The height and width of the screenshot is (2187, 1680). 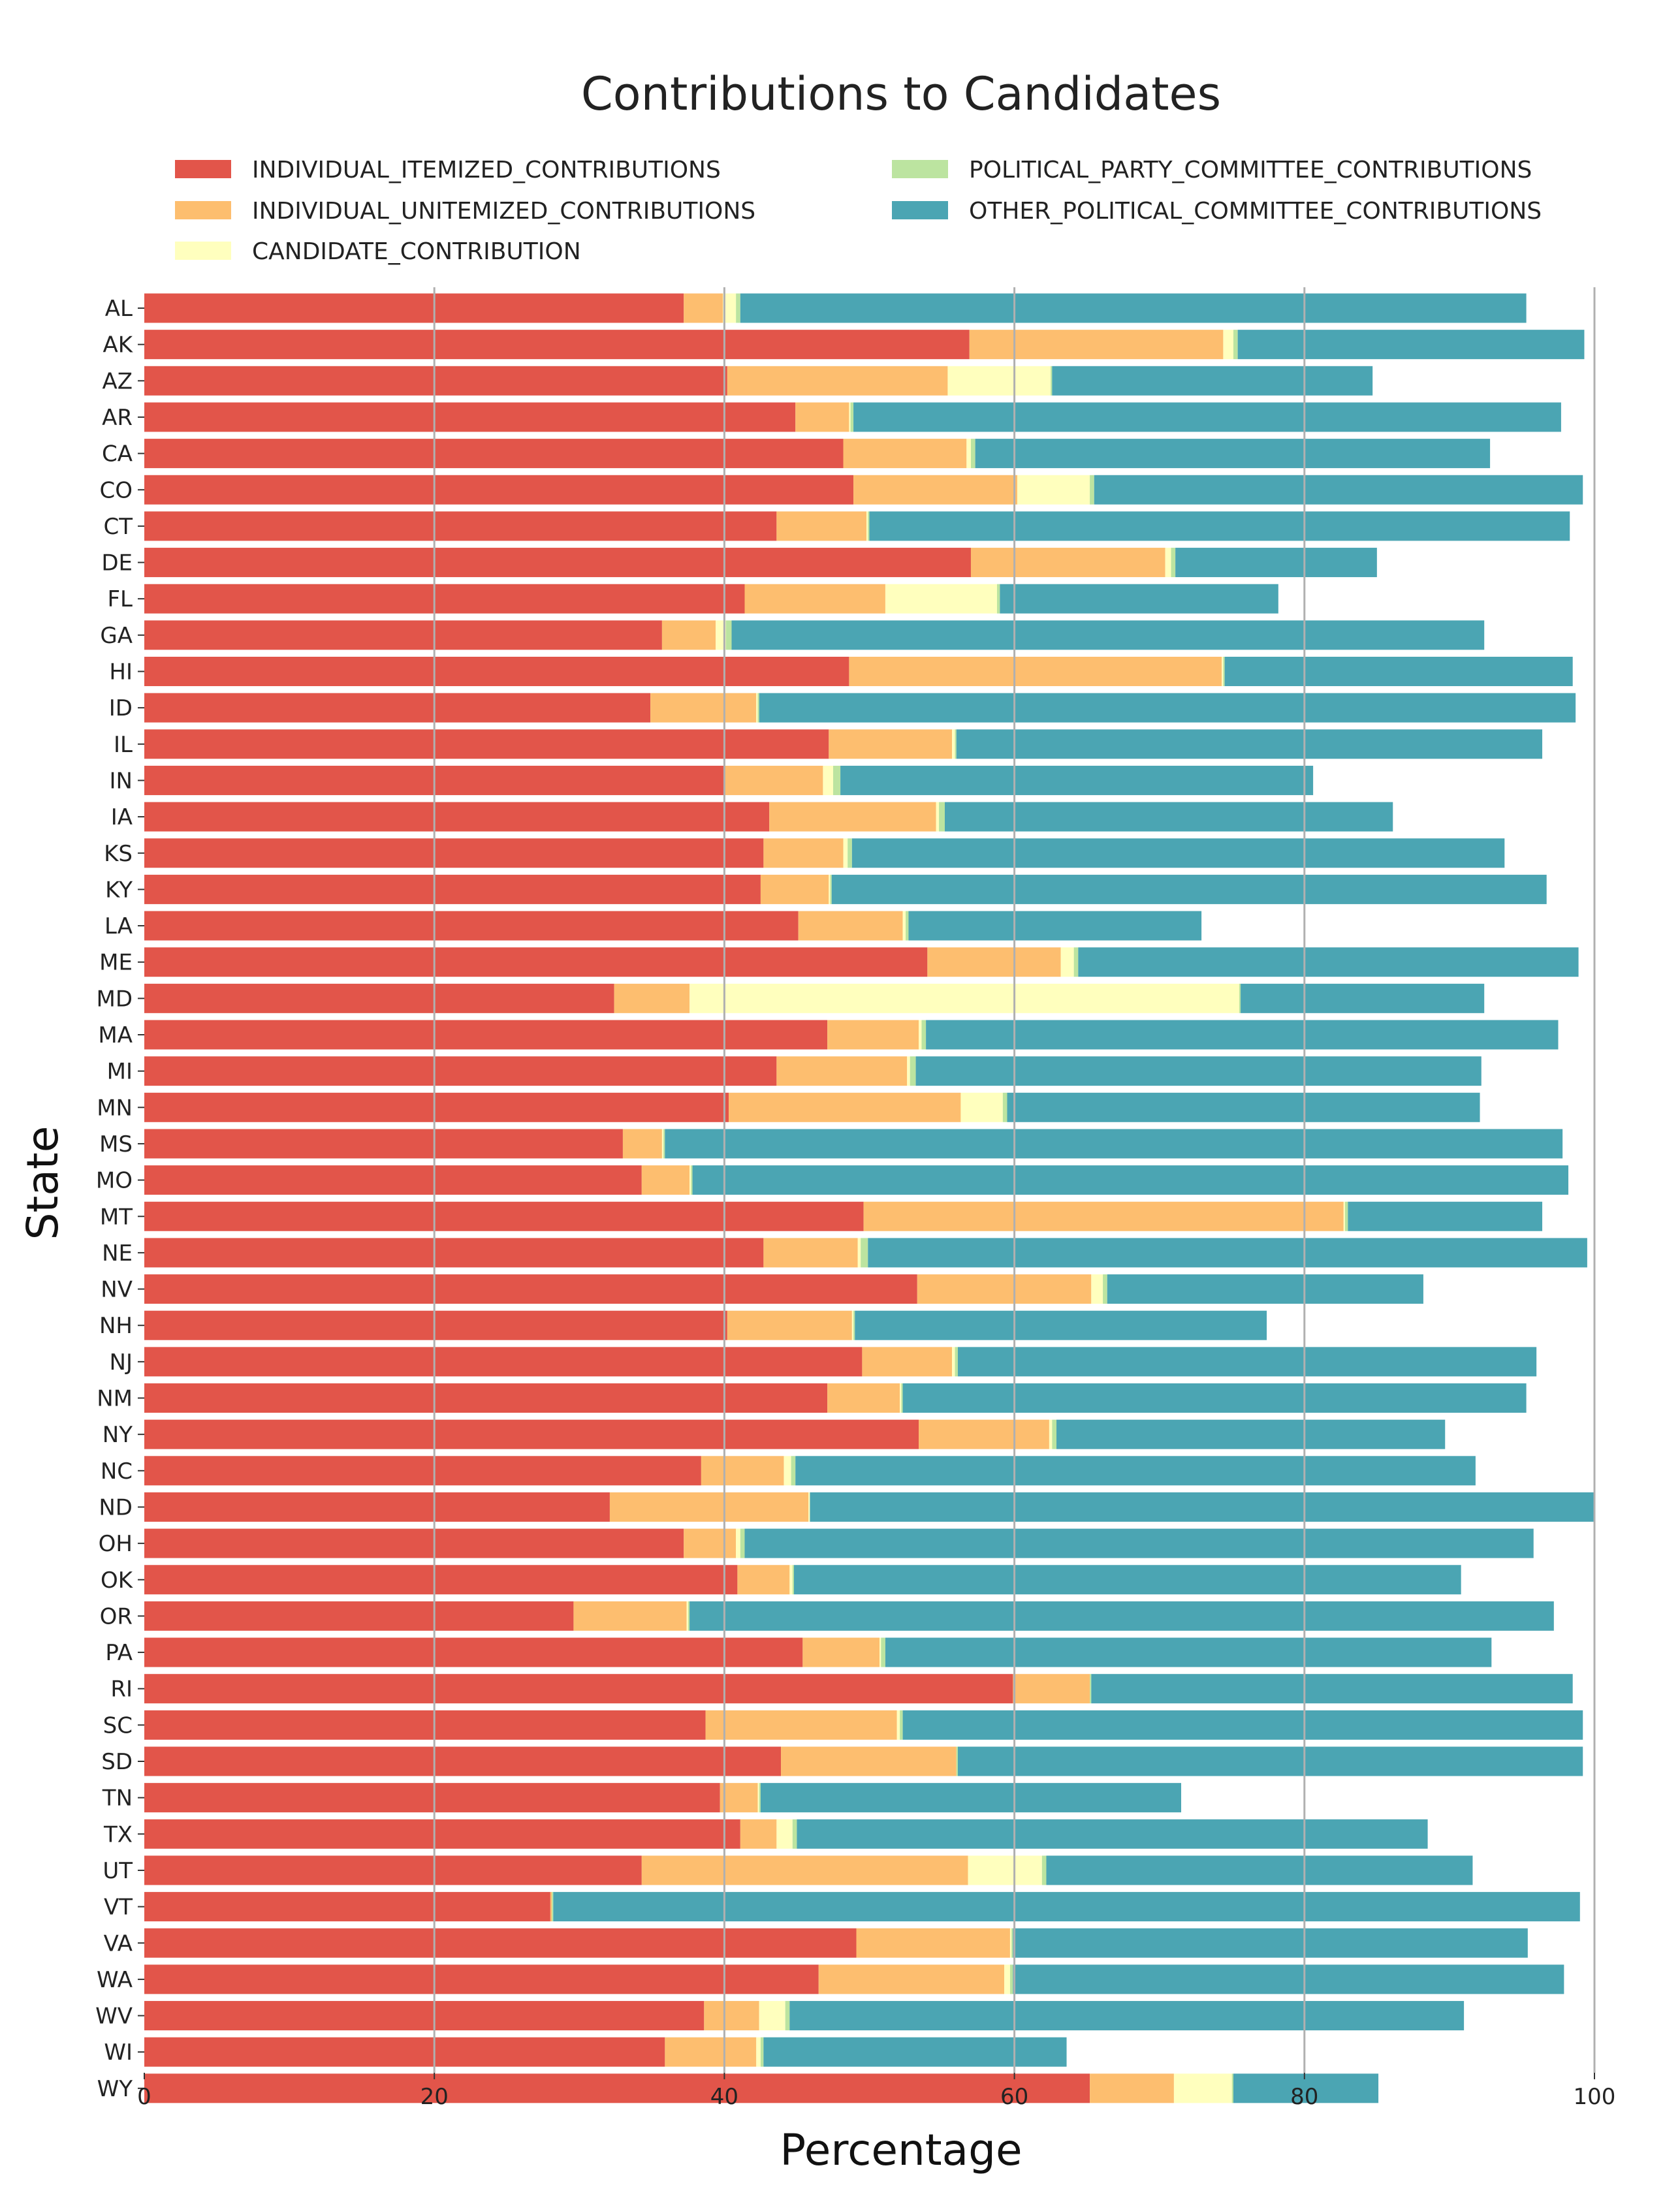 I want to click on legend-label: OTHER_POLITICAL_COMMITTEE_CONTRIBUTIONS, so click(x=1256, y=211).